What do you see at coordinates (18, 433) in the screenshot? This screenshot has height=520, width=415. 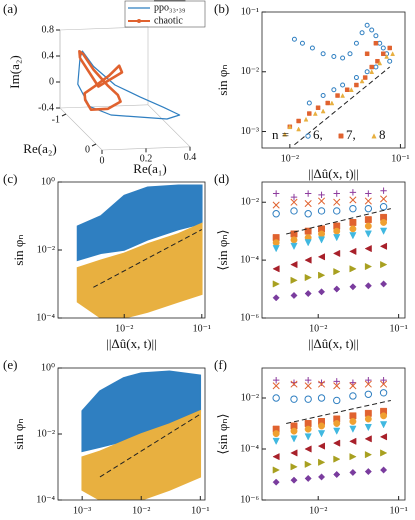 I see `y-axis-label: sin φₙ` at bounding box center [18, 433].